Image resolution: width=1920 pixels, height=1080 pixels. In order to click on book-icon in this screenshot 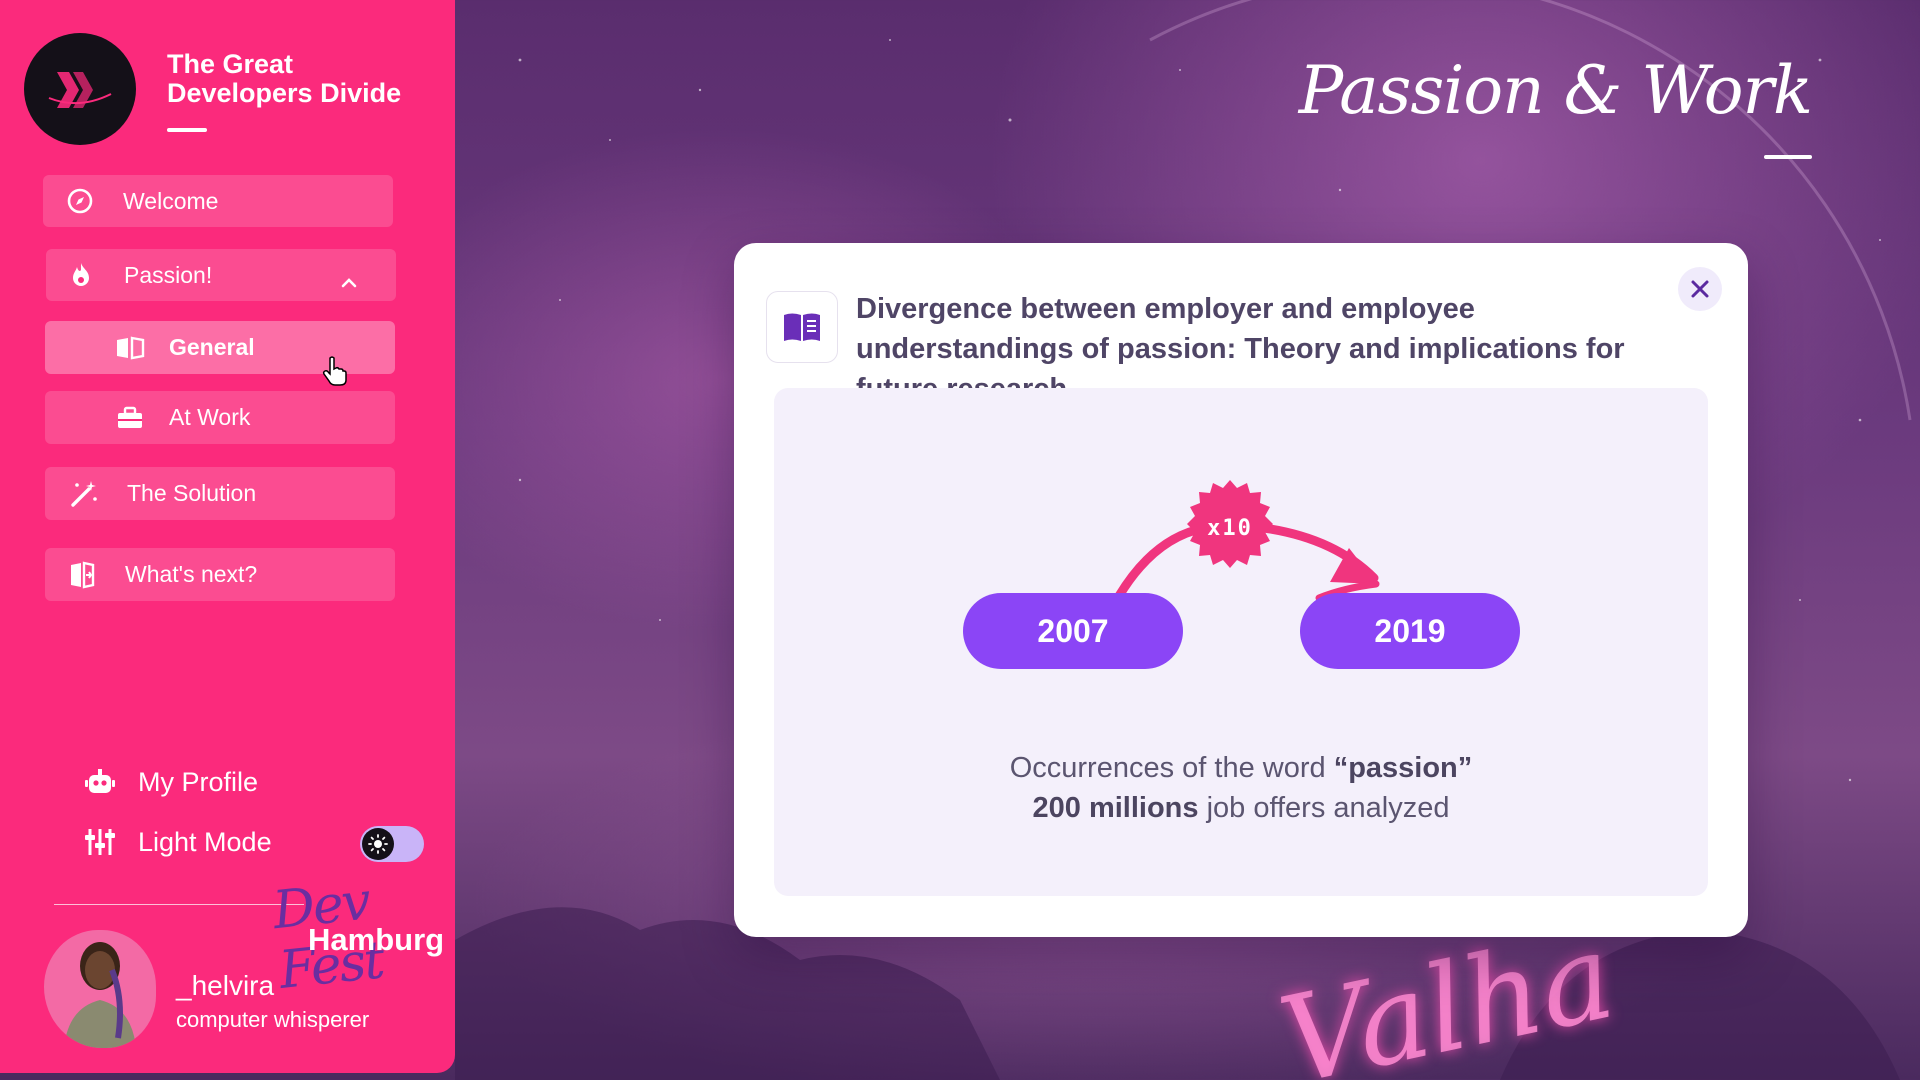, I will do `click(802, 327)`.